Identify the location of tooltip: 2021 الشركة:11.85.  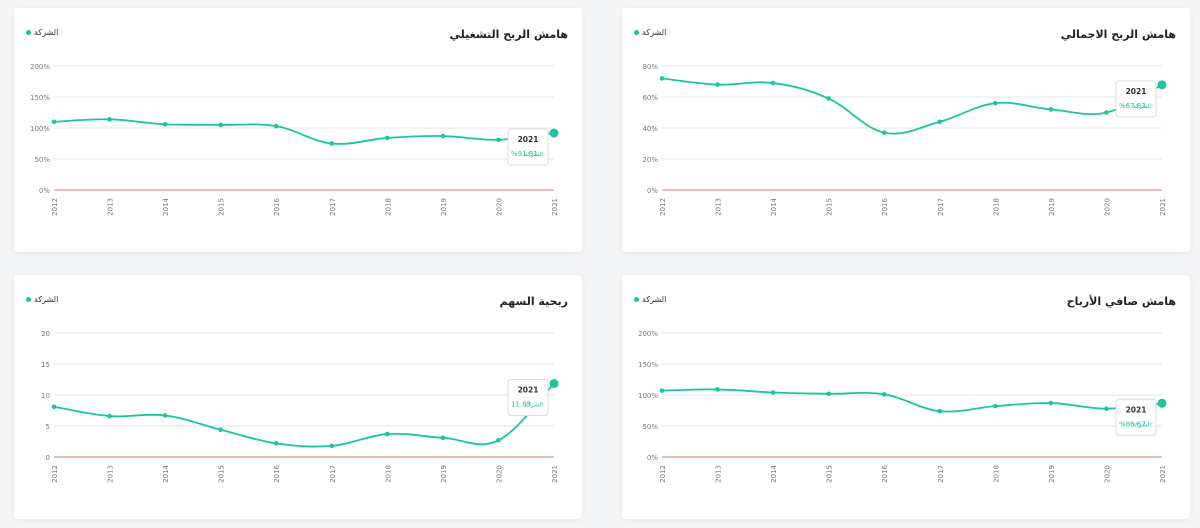
(528, 398).